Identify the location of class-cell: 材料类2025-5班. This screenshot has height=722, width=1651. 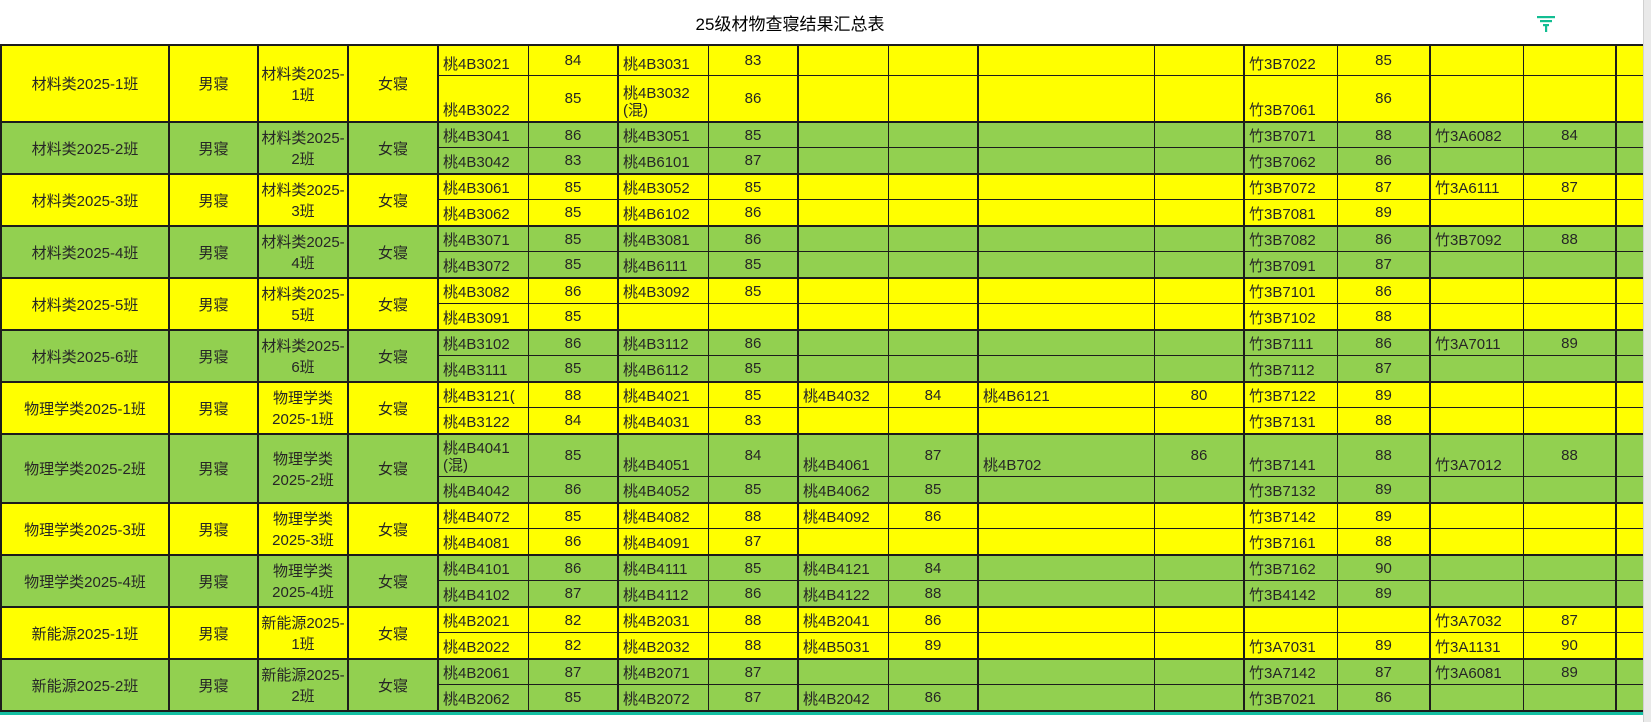
(86, 304).